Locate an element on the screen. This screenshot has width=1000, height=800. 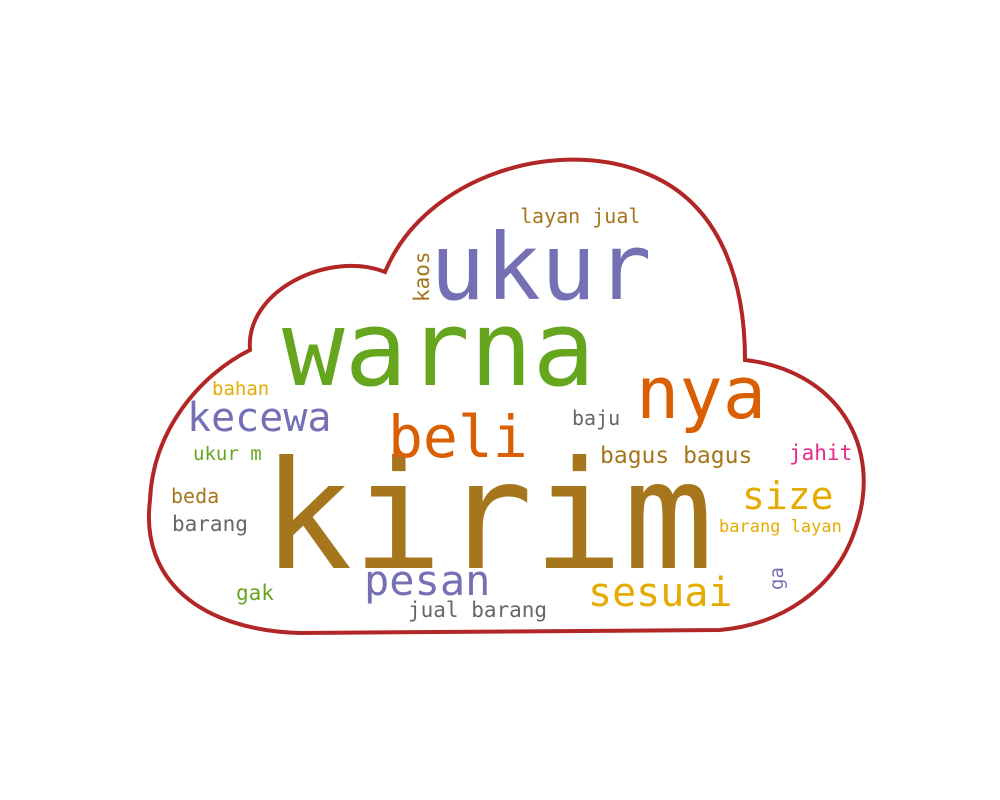
word-jual-barang: jual barang is located at coordinates (478, 610).